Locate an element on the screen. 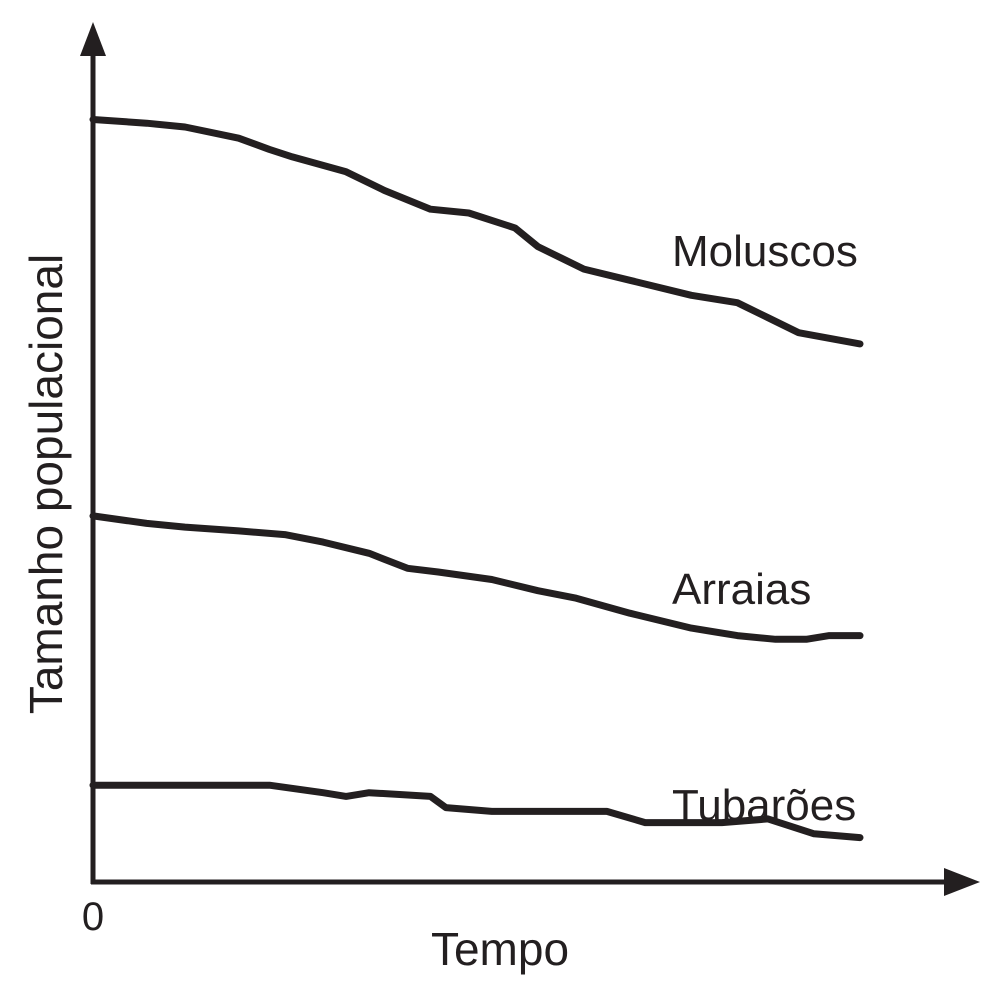 This screenshot has width=1002, height=998. x-axis-arrow is located at coordinates (962, 882).